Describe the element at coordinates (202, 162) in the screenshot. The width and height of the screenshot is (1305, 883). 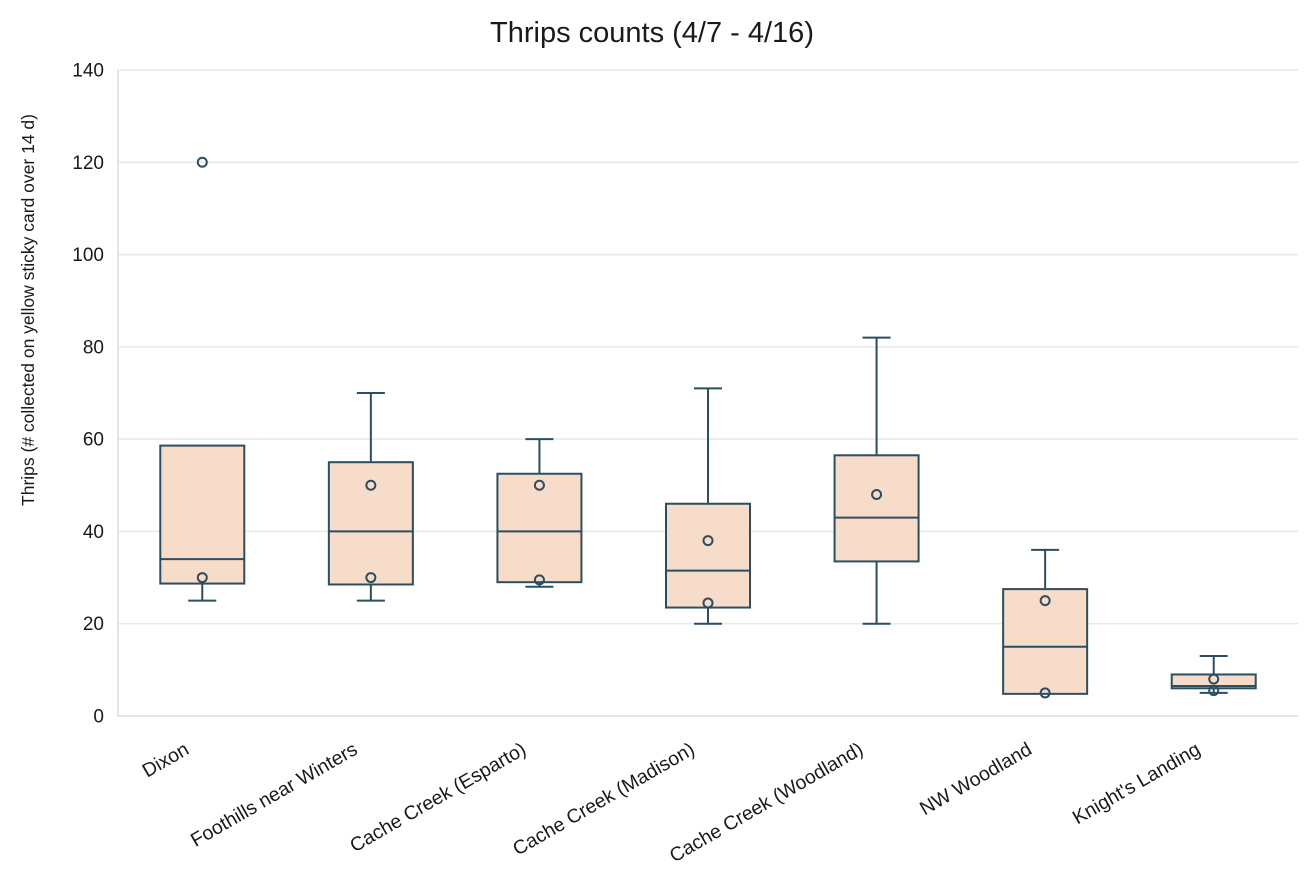
I see `outlier-point` at that location.